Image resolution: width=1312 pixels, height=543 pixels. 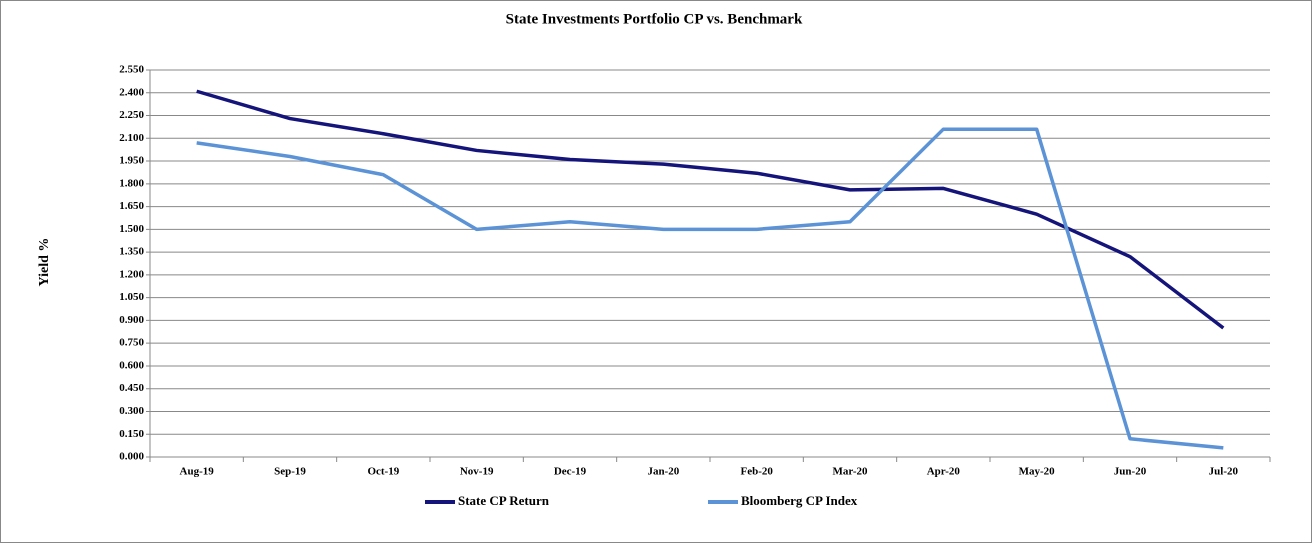 What do you see at coordinates (131, 434) in the screenshot?
I see `y-tick-label: 0.150` at bounding box center [131, 434].